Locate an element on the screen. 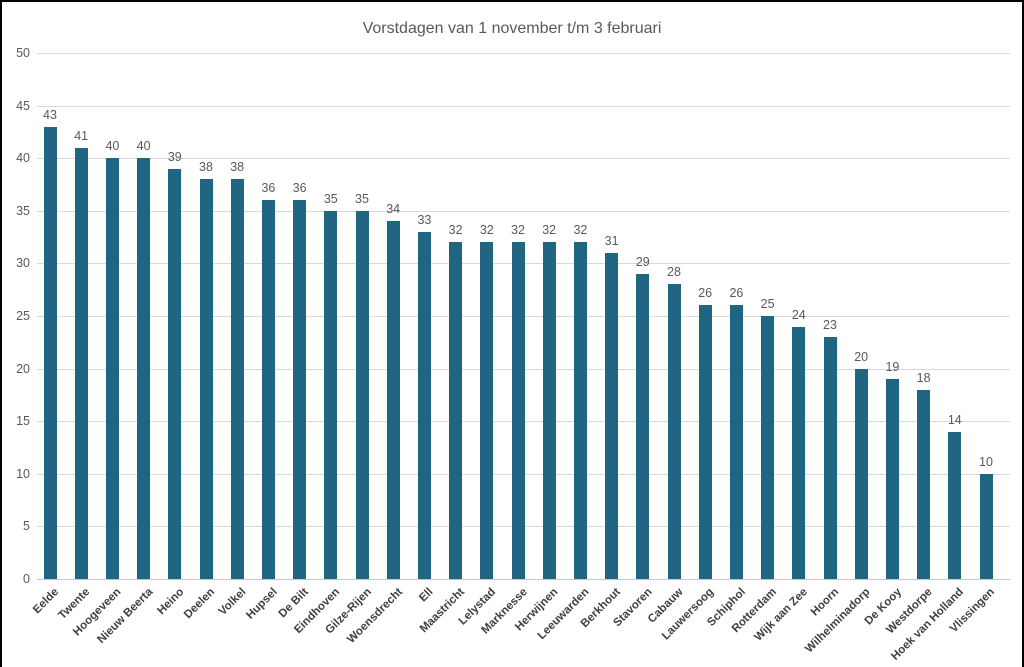 This screenshot has height=667, width=1024. y-tick-label: 15 is located at coordinates (23, 421).